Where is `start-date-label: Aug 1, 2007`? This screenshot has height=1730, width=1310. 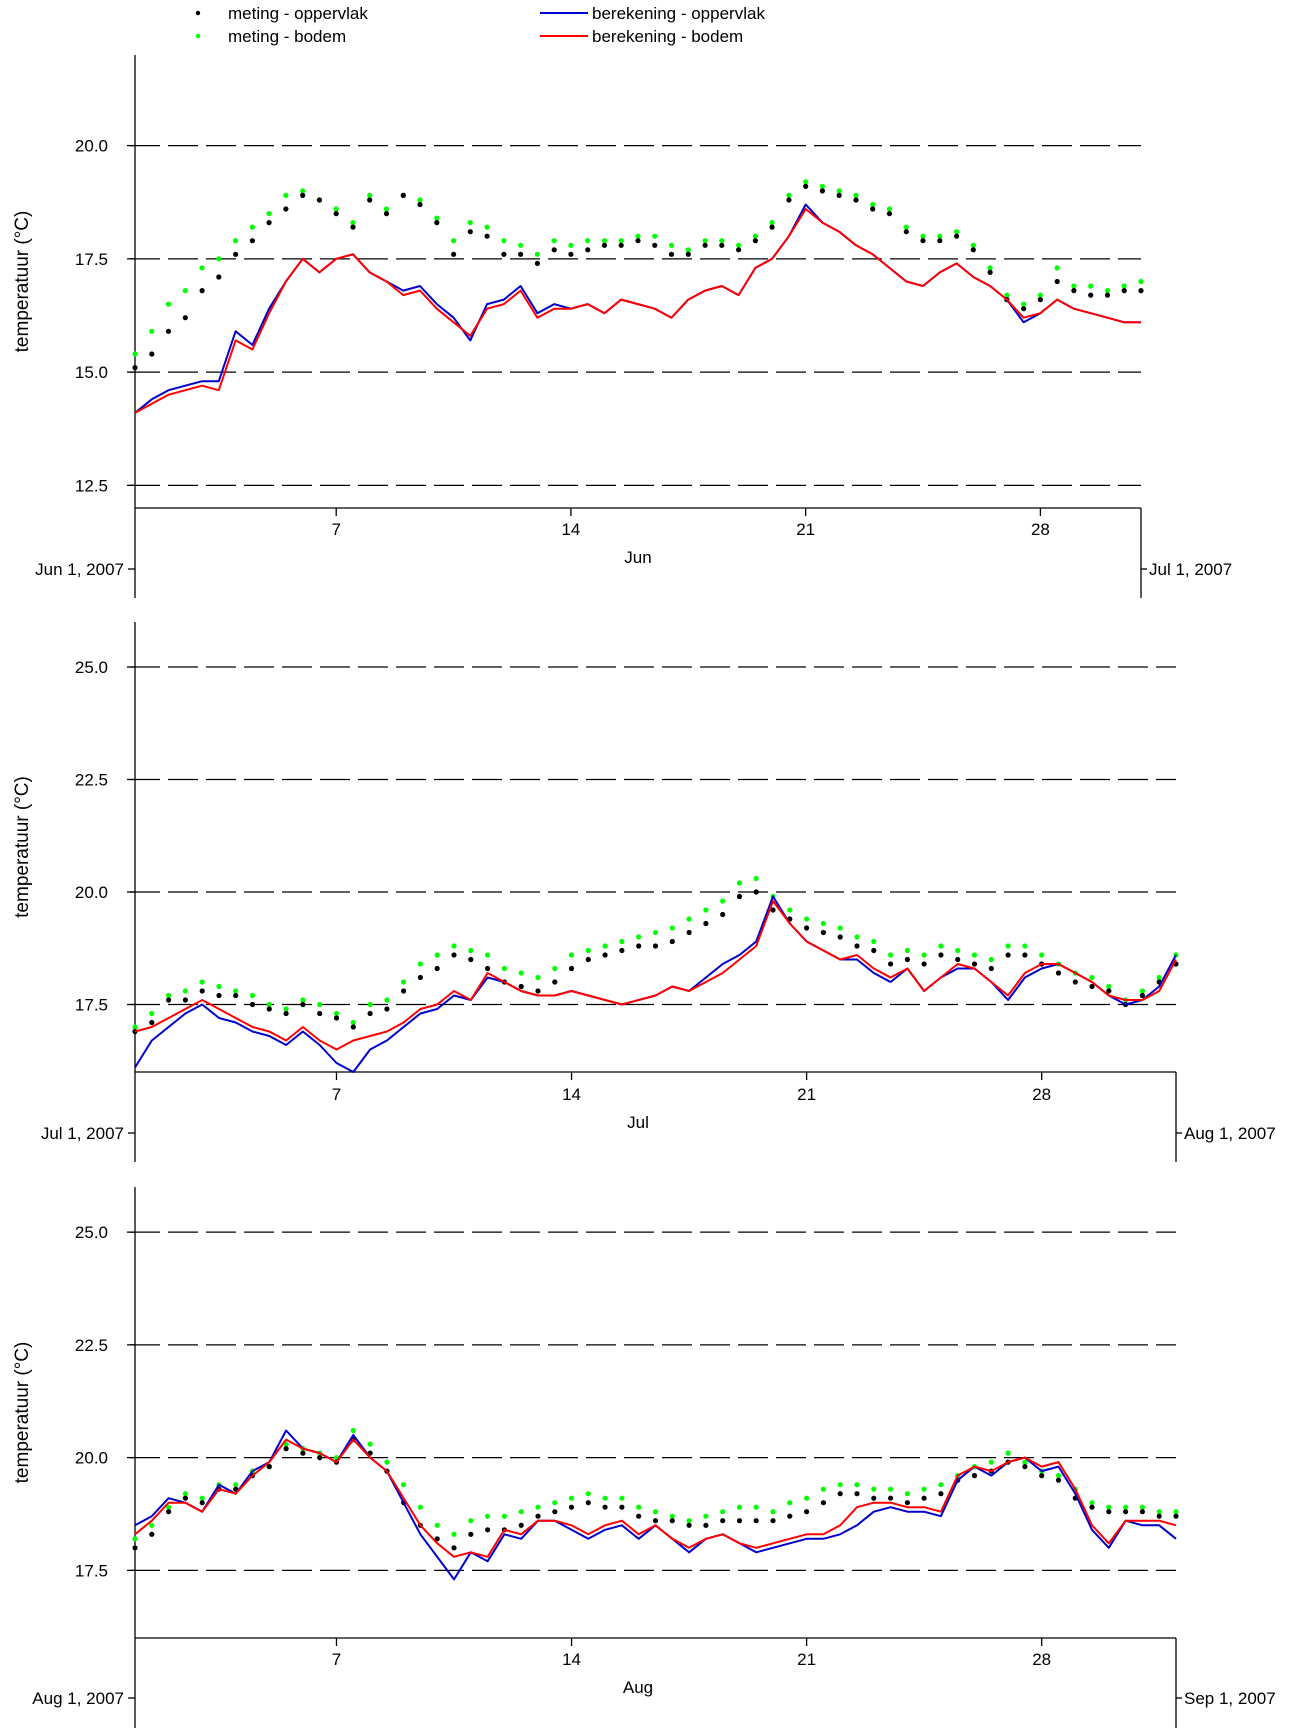 start-date-label: Aug 1, 2007 is located at coordinates (78, 1698).